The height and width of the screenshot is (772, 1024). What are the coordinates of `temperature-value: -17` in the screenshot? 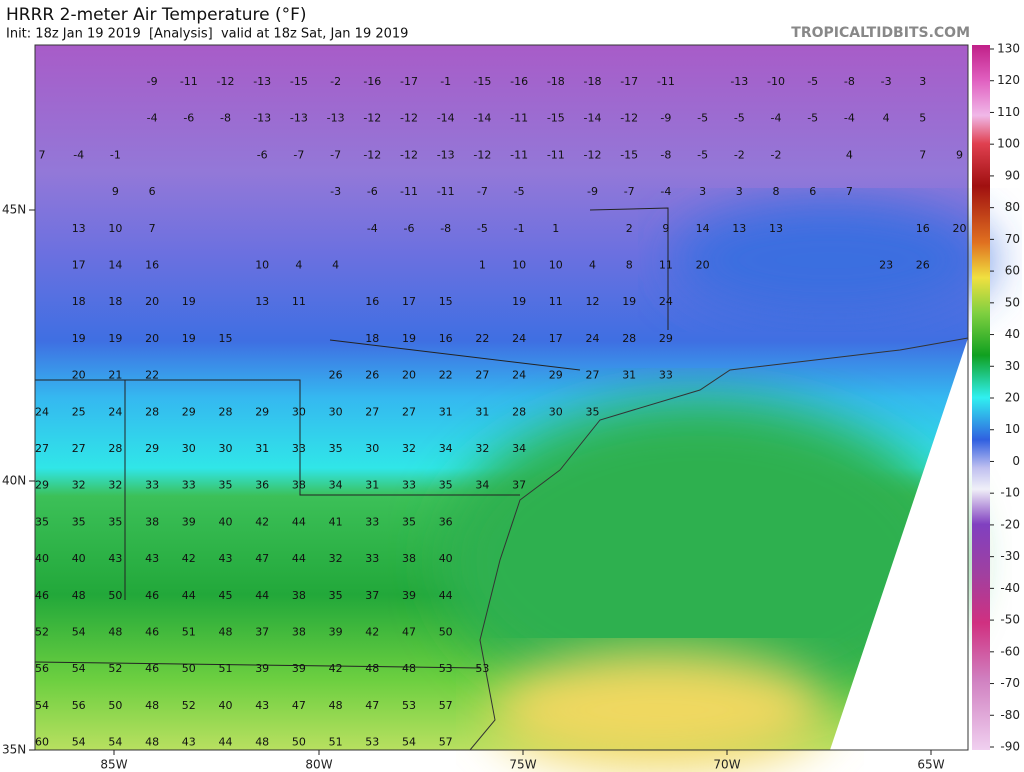 It's located at (629, 81).